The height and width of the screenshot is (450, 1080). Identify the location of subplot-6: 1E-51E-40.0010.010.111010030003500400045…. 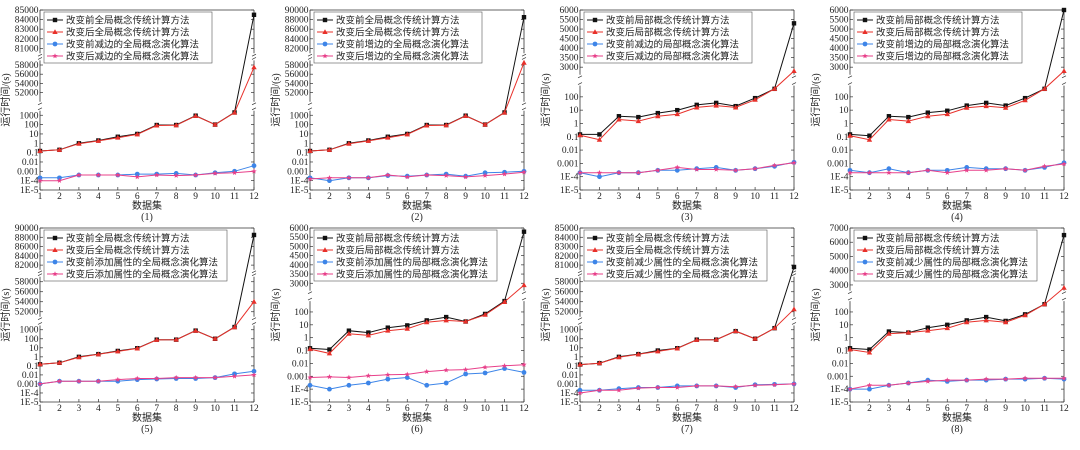
(399, 329).